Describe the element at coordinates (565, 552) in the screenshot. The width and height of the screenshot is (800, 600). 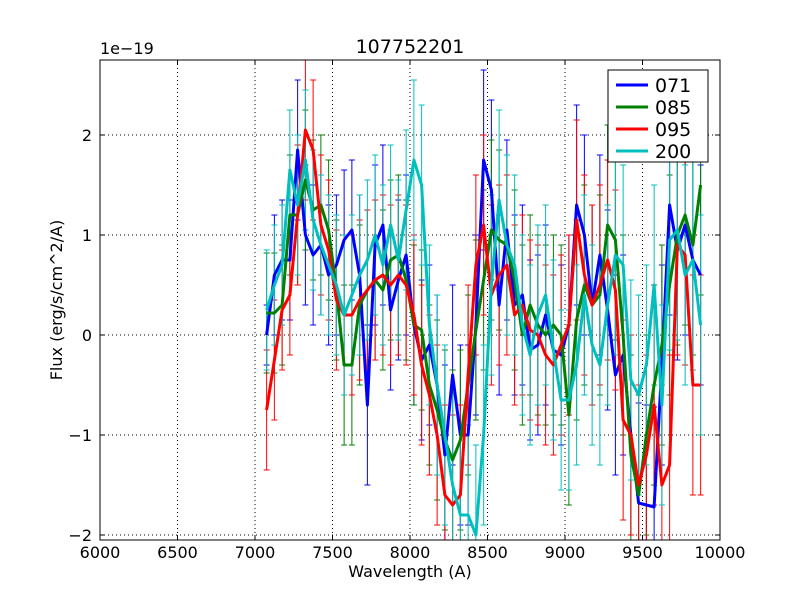
I see `x-tick-label: 9000` at that location.